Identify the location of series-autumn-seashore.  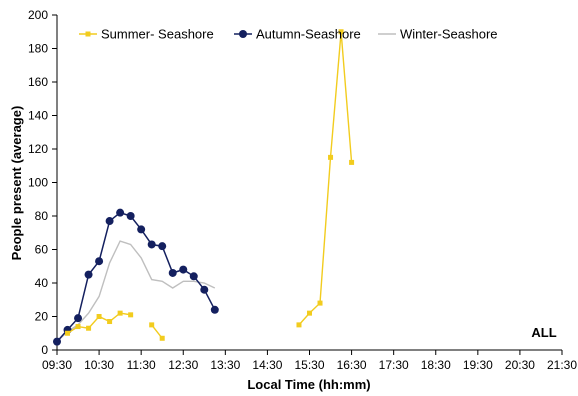
(136, 277).